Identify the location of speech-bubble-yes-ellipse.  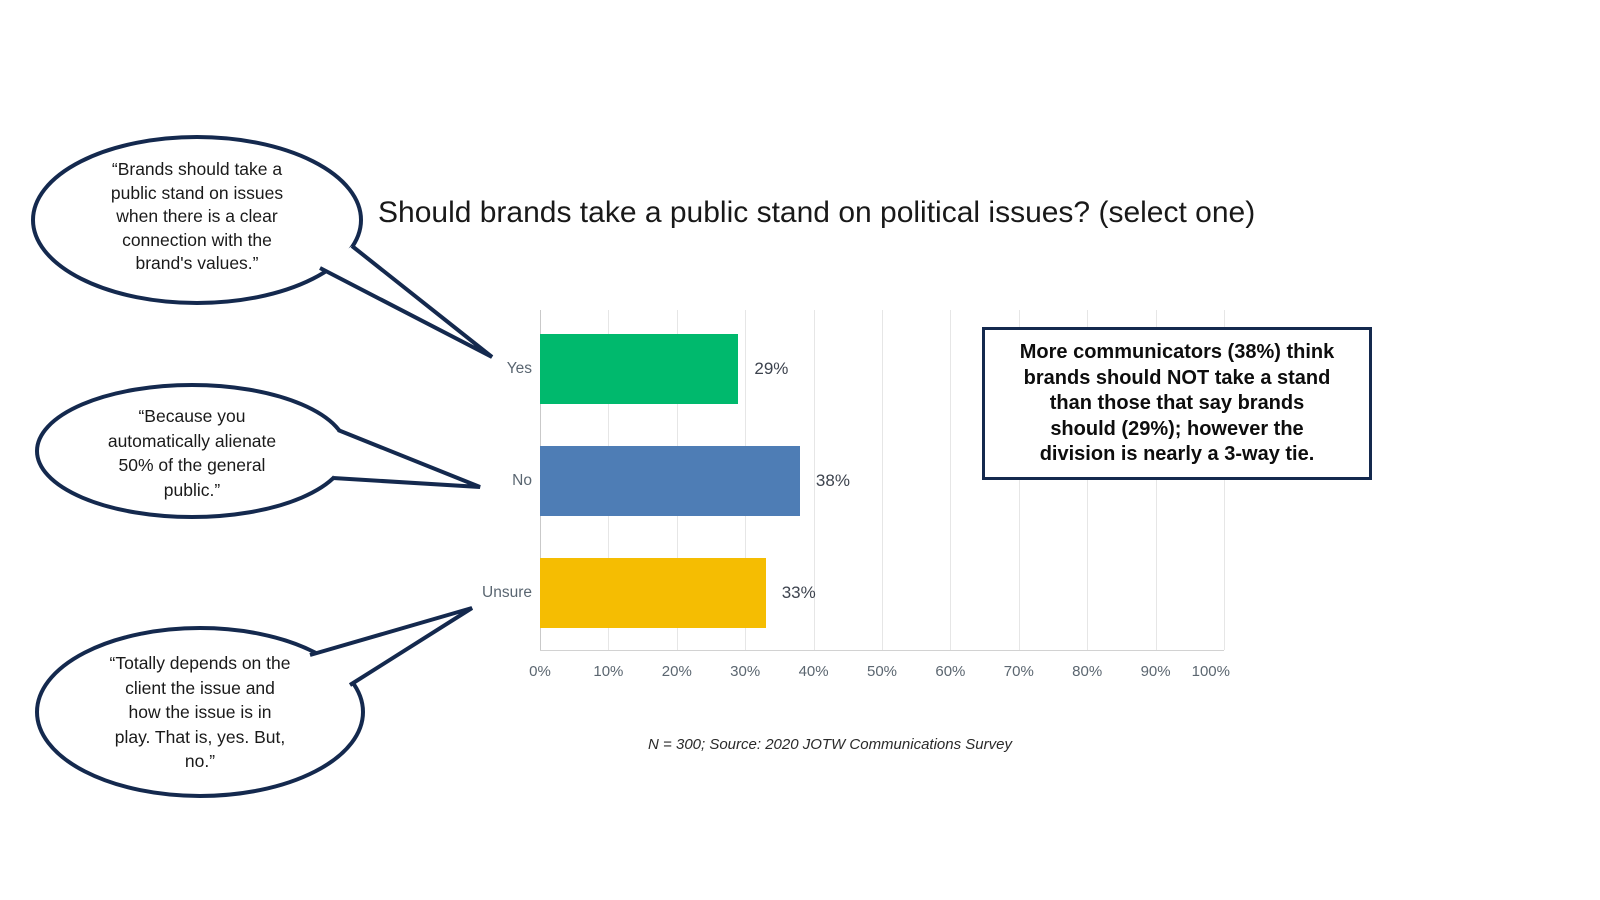
(197, 220).